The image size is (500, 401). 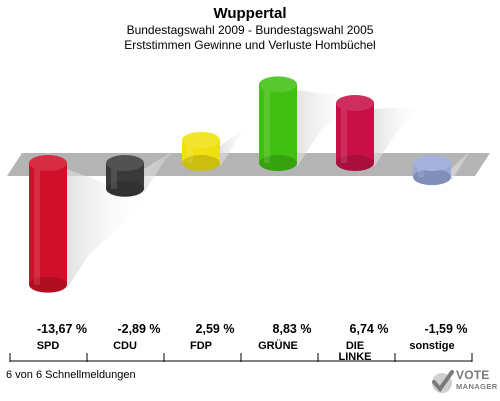 I want to click on category-label-sonstige: sonstige, so click(x=431, y=346).